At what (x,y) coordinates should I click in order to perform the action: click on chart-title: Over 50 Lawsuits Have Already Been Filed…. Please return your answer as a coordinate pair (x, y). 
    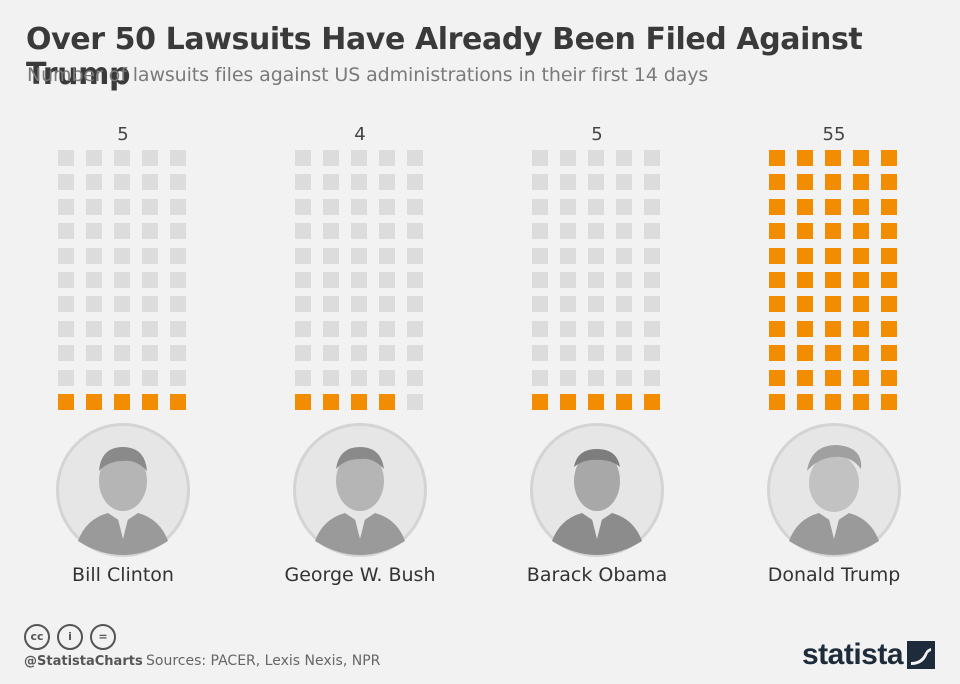
    Looking at the image, I should click on (444, 57).